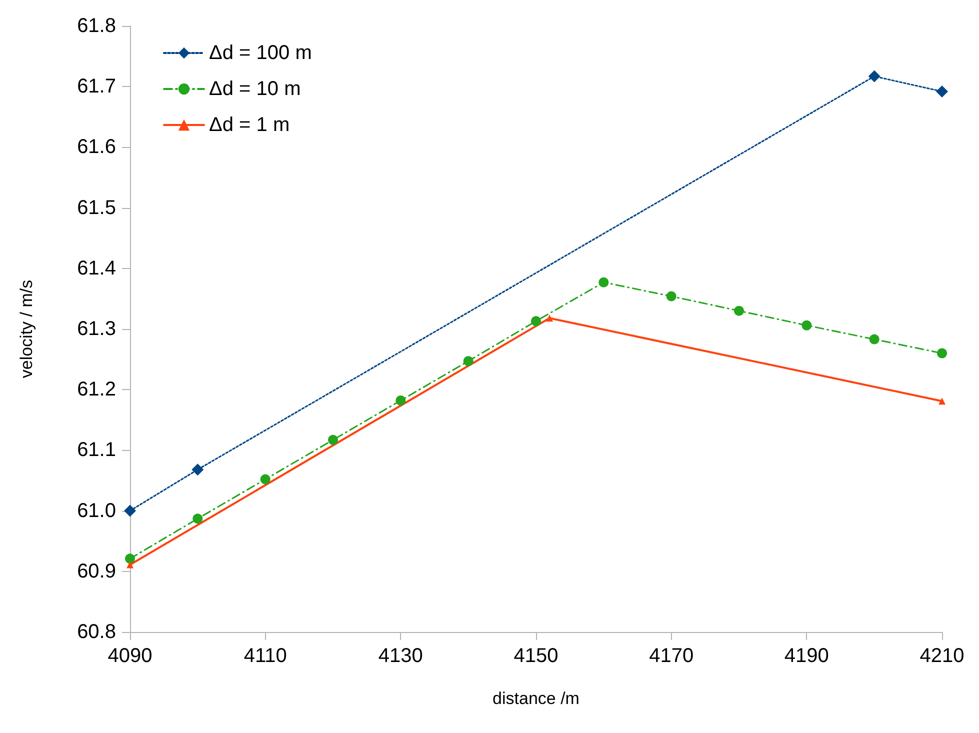  I want to click on x-tick-label: 4150, so click(536, 656).